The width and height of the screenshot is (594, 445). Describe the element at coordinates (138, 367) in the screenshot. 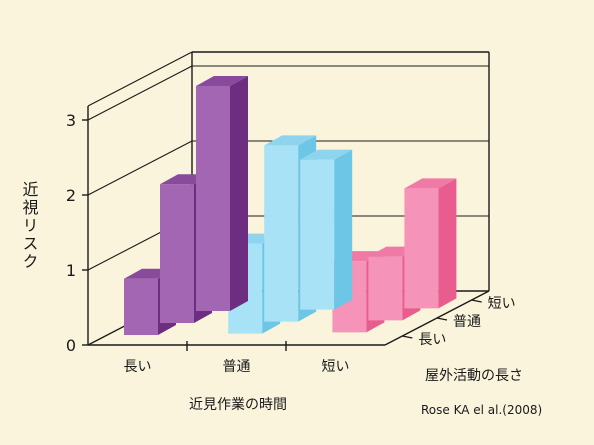

I see `x-tick-label: 長い` at that location.